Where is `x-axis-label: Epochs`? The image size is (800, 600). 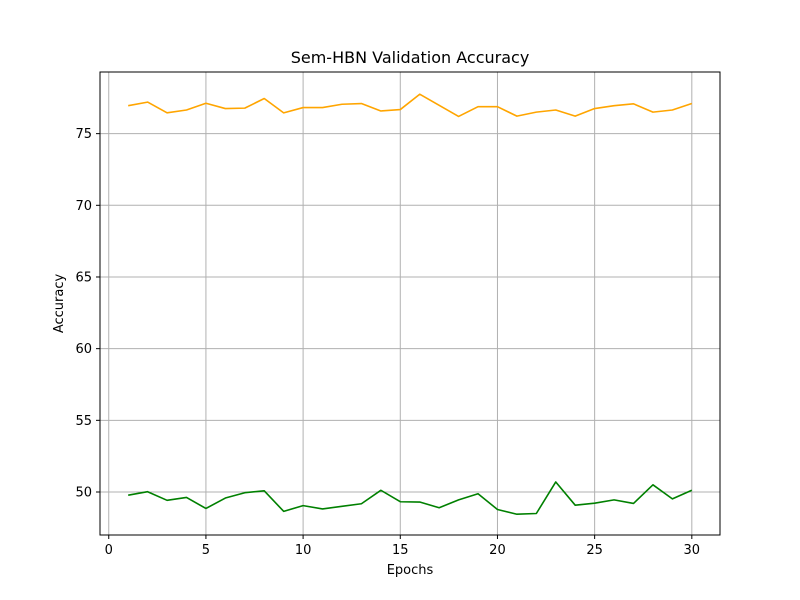 x-axis-label: Epochs is located at coordinates (410, 570).